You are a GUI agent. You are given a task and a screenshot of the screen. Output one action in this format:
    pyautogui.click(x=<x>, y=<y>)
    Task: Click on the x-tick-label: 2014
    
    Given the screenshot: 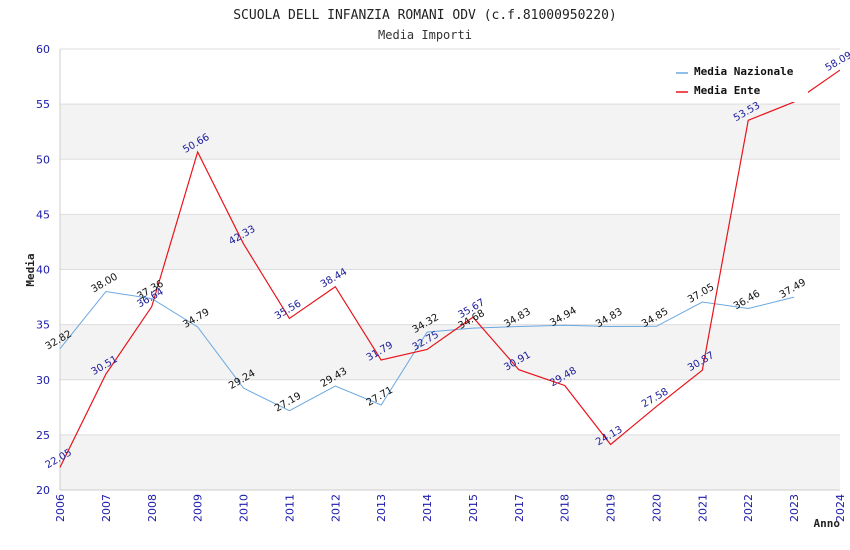 What is the action you would take?
    pyautogui.click(x=427, y=508)
    